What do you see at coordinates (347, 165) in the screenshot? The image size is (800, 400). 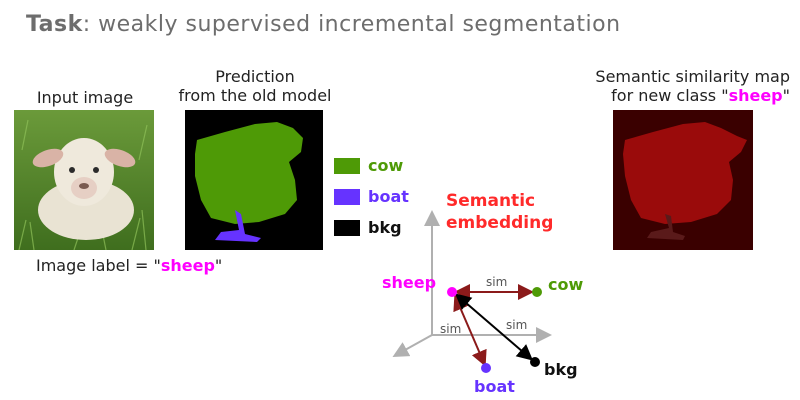 I see `legend-swatch-cow` at bounding box center [347, 165].